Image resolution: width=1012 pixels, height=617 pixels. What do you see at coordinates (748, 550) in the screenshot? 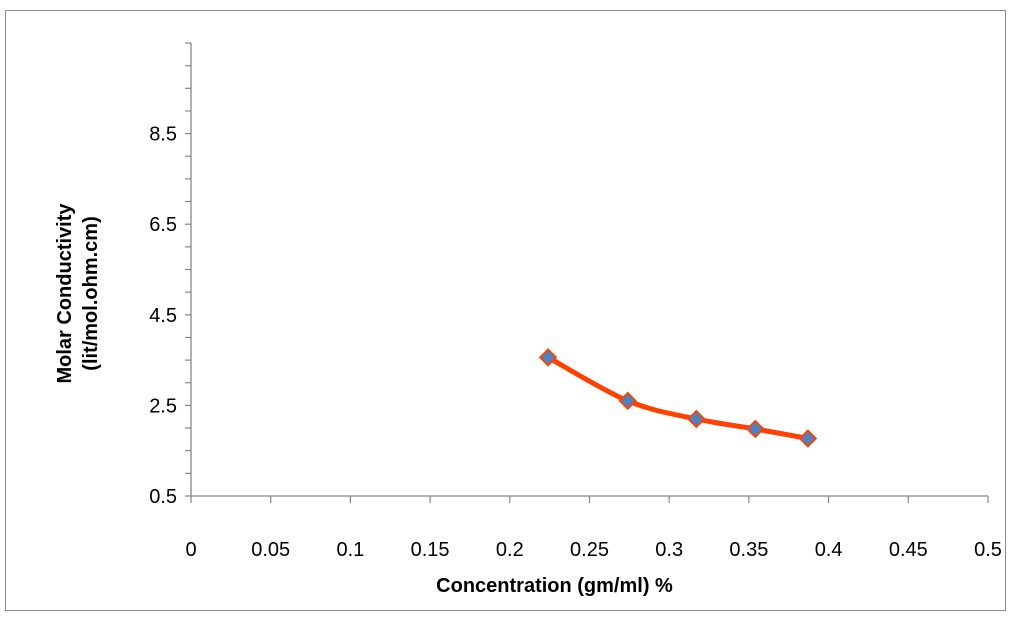
I see `x-tick-label: 0.35` at bounding box center [748, 550].